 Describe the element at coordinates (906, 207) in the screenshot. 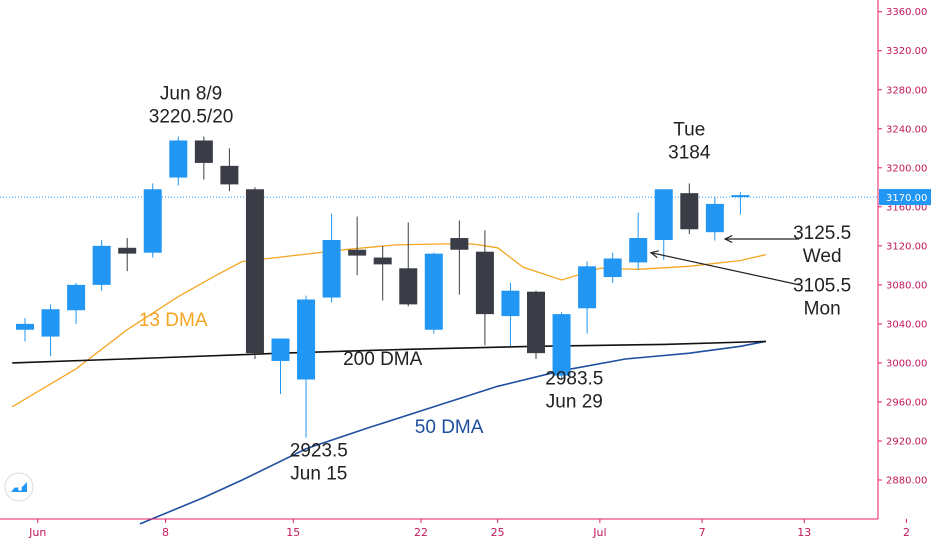

I see `y-tick-label: 3160.00` at that location.